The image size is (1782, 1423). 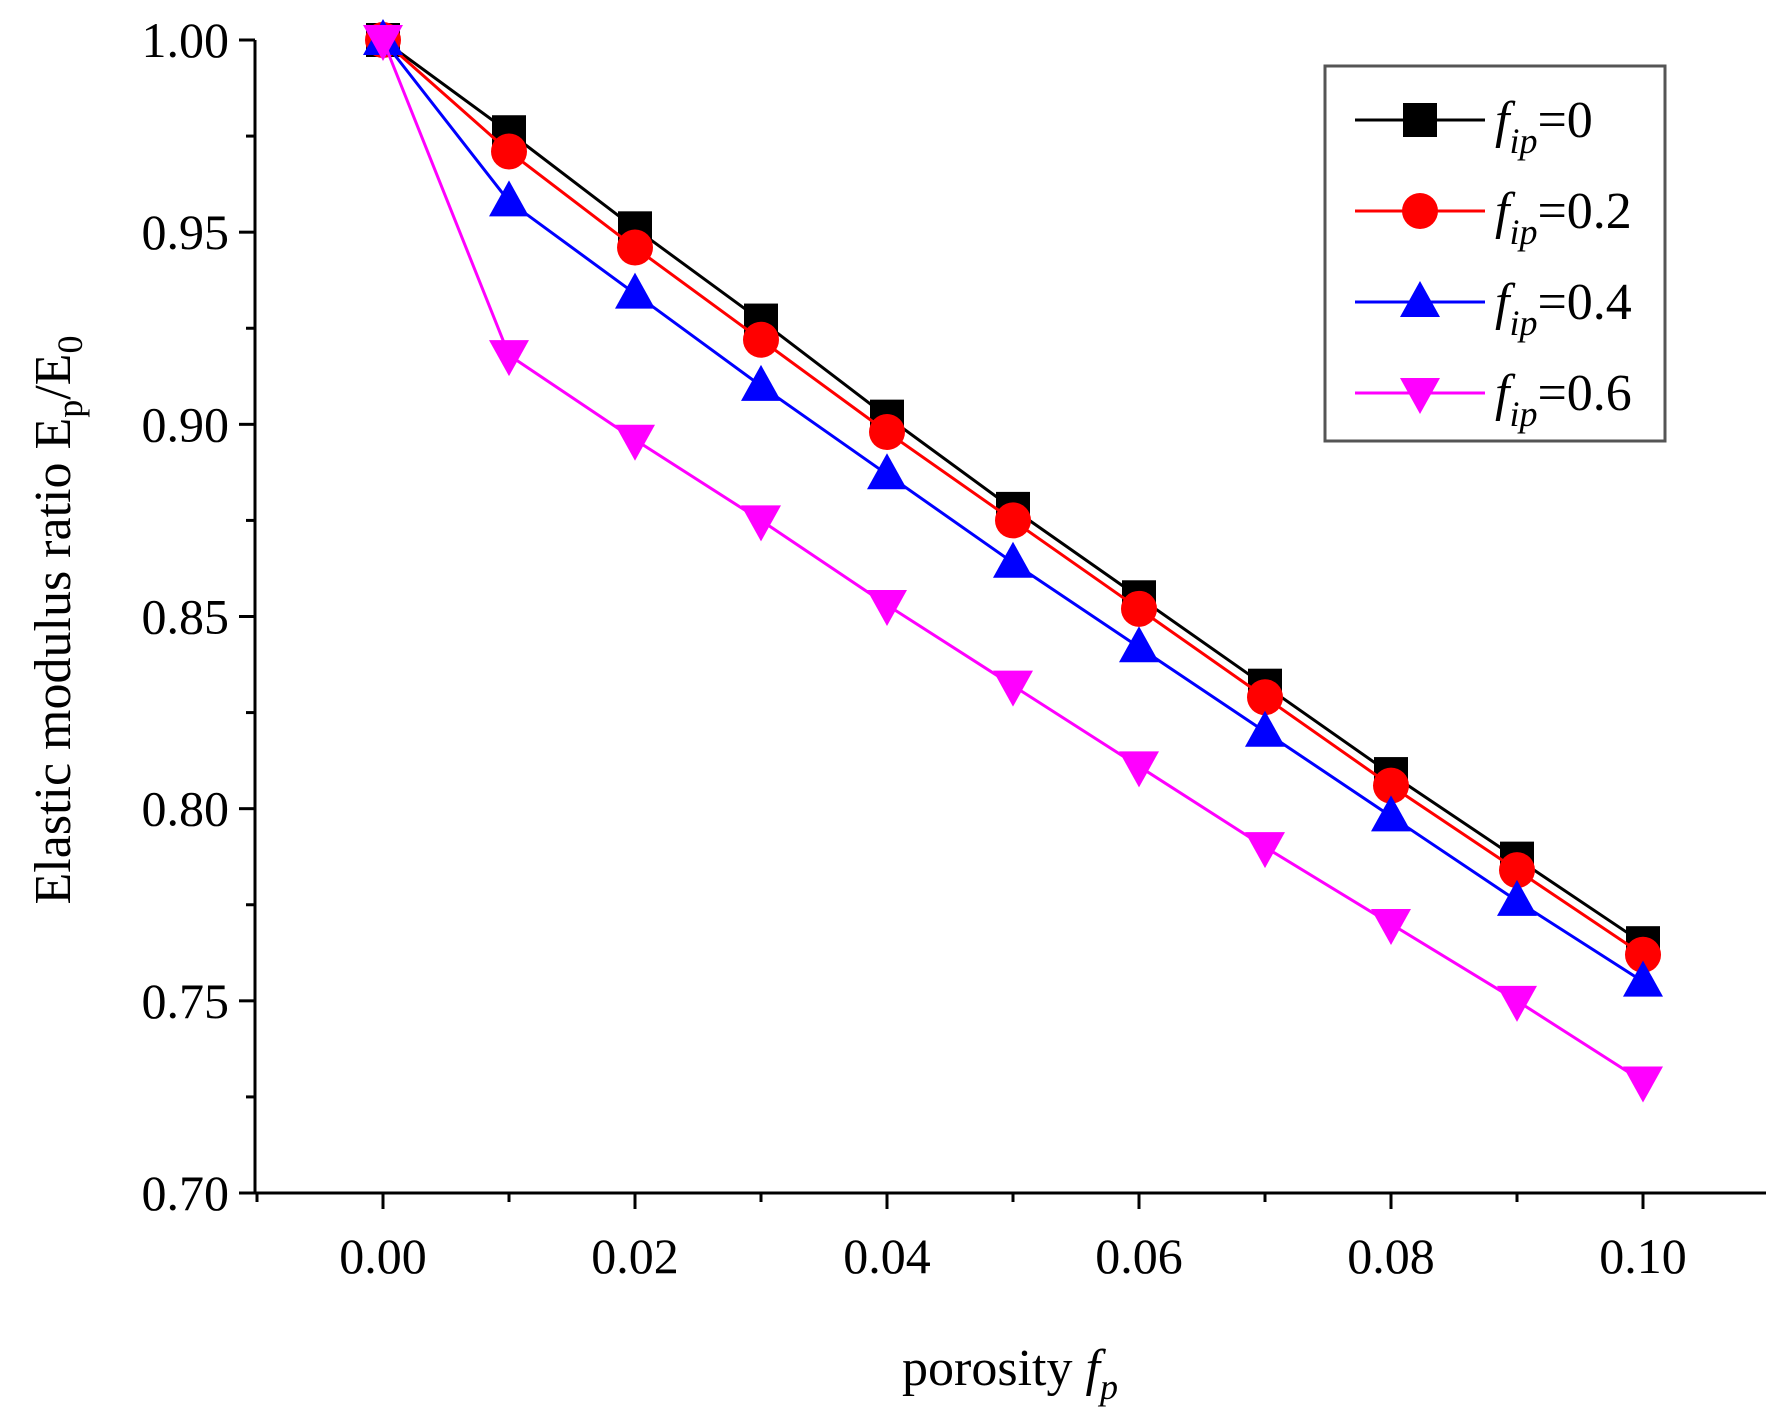 What do you see at coordinates (887, 1256) in the screenshot?
I see `x-tick-label: 0.04` at bounding box center [887, 1256].